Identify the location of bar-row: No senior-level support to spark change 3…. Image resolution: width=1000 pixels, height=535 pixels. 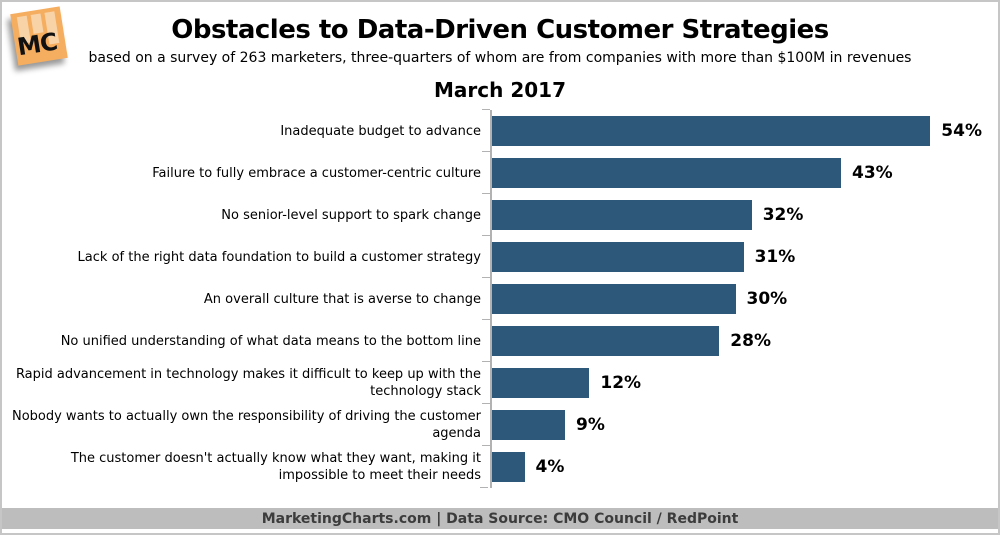
(500, 214).